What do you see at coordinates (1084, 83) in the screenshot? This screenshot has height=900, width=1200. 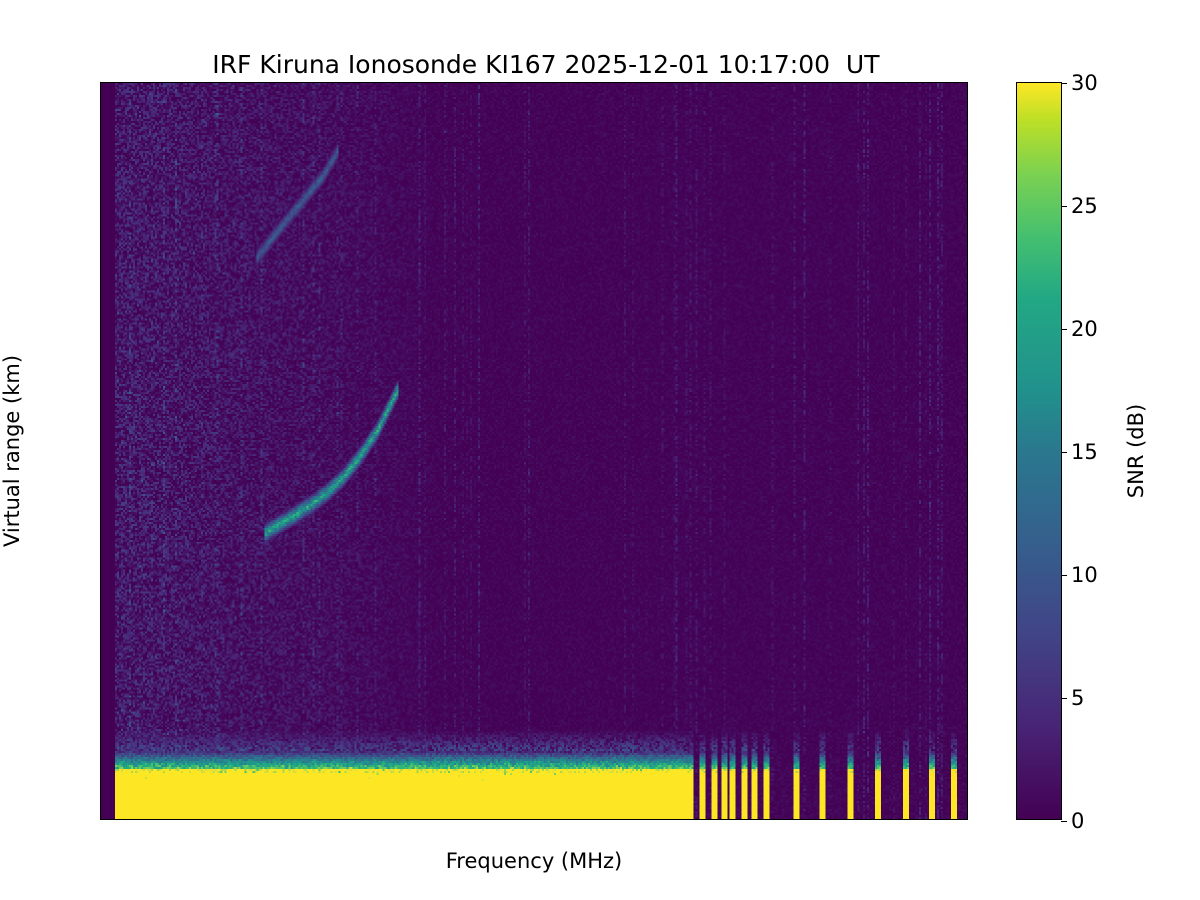 I see `colorbar-tick-label: 30` at bounding box center [1084, 83].